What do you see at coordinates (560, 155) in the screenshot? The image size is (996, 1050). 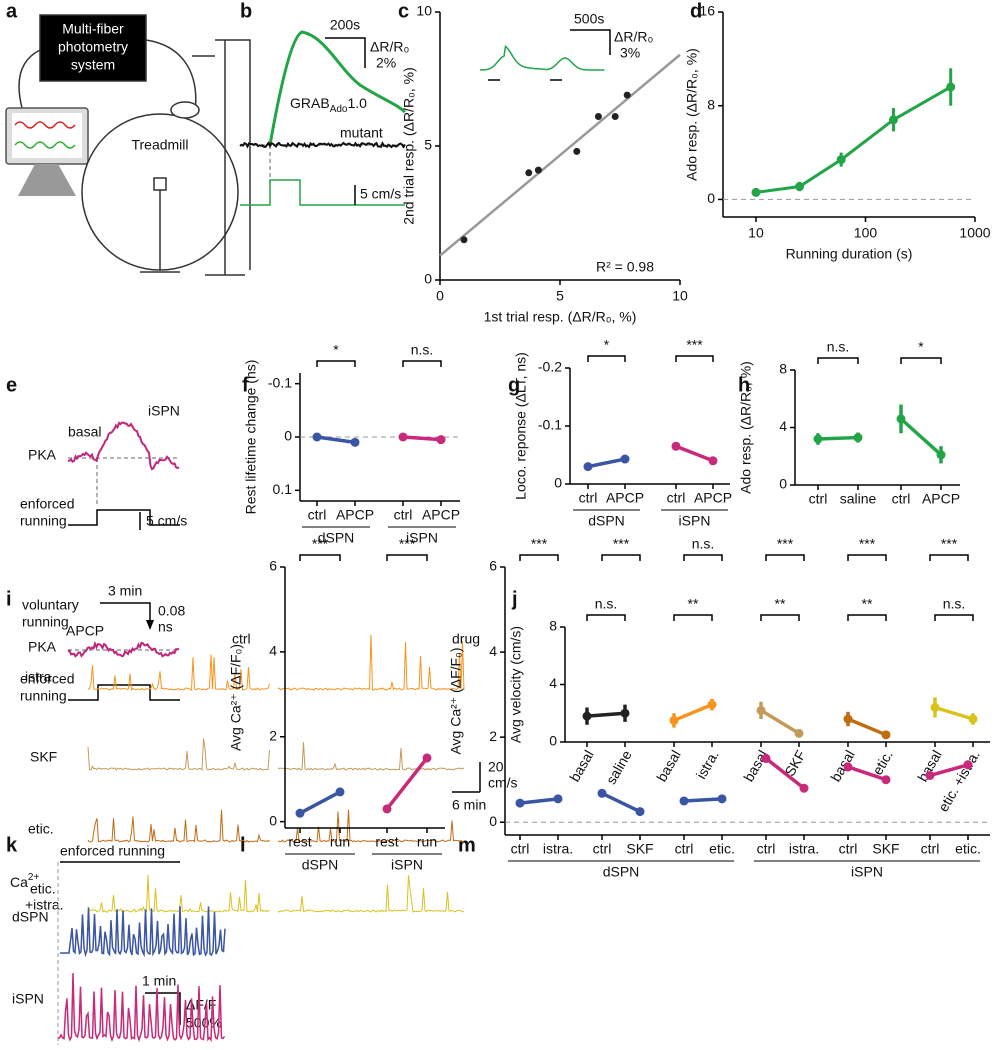 I see `fit-line` at bounding box center [560, 155].